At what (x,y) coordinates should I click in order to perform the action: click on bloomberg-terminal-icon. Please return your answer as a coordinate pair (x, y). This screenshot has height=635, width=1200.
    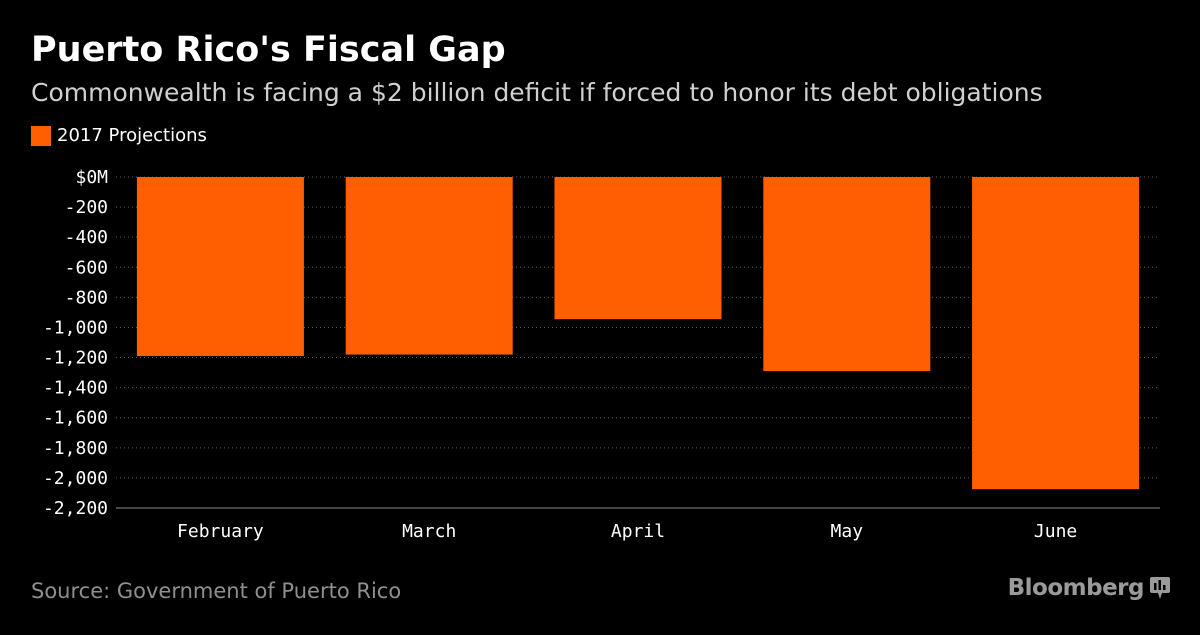
    Looking at the image, I should click on (1160, 588).